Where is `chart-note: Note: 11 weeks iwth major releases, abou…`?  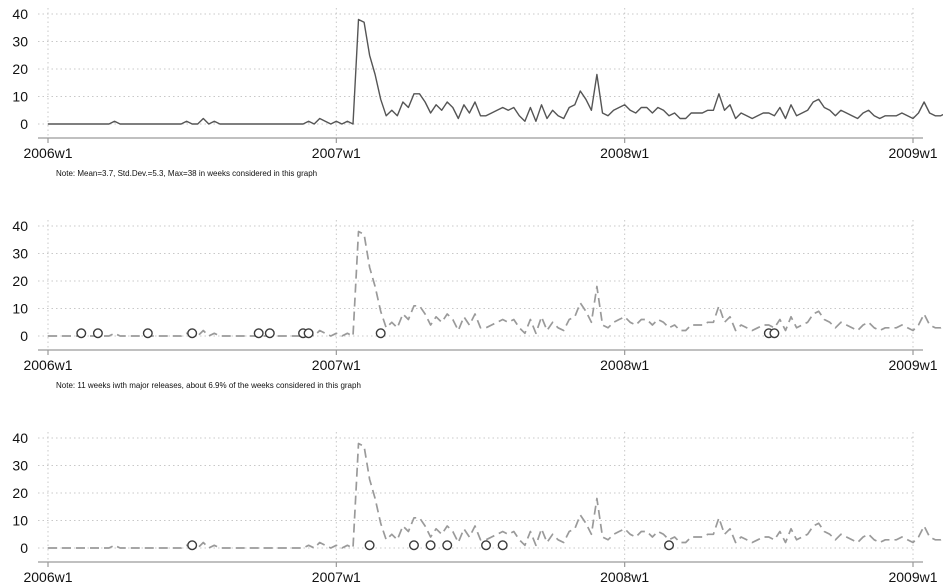 chart-note: Note: 11 weeks iwth major releases, abou… is located at coordinates (208, 385).